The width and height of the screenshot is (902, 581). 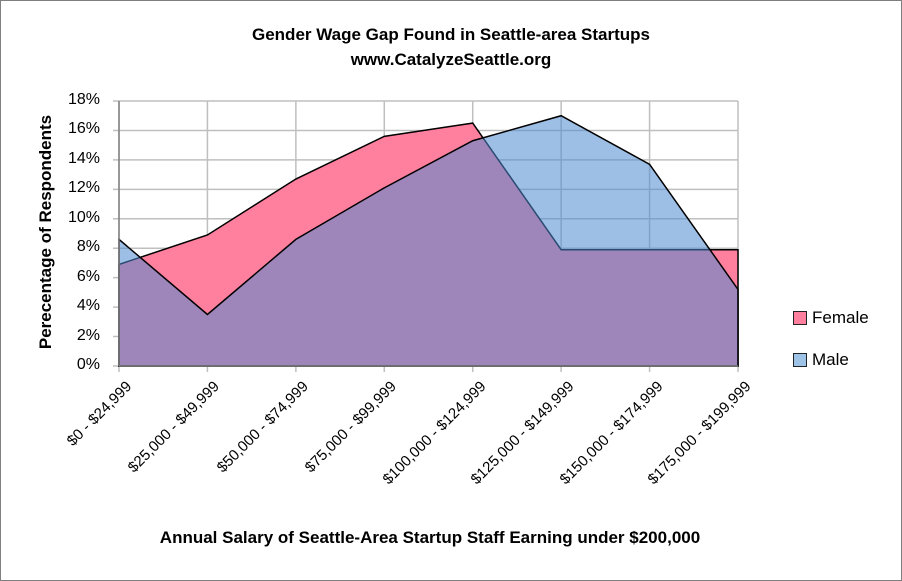 I want to click on y-tick-label: 16%, so click(x=83, y=129).